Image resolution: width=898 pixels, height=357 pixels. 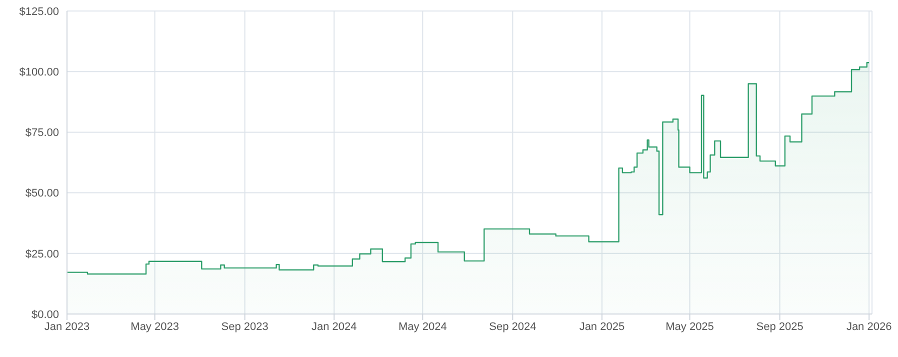 I want to click on x-tick-label: May 2025, so click(x=690, y=326).